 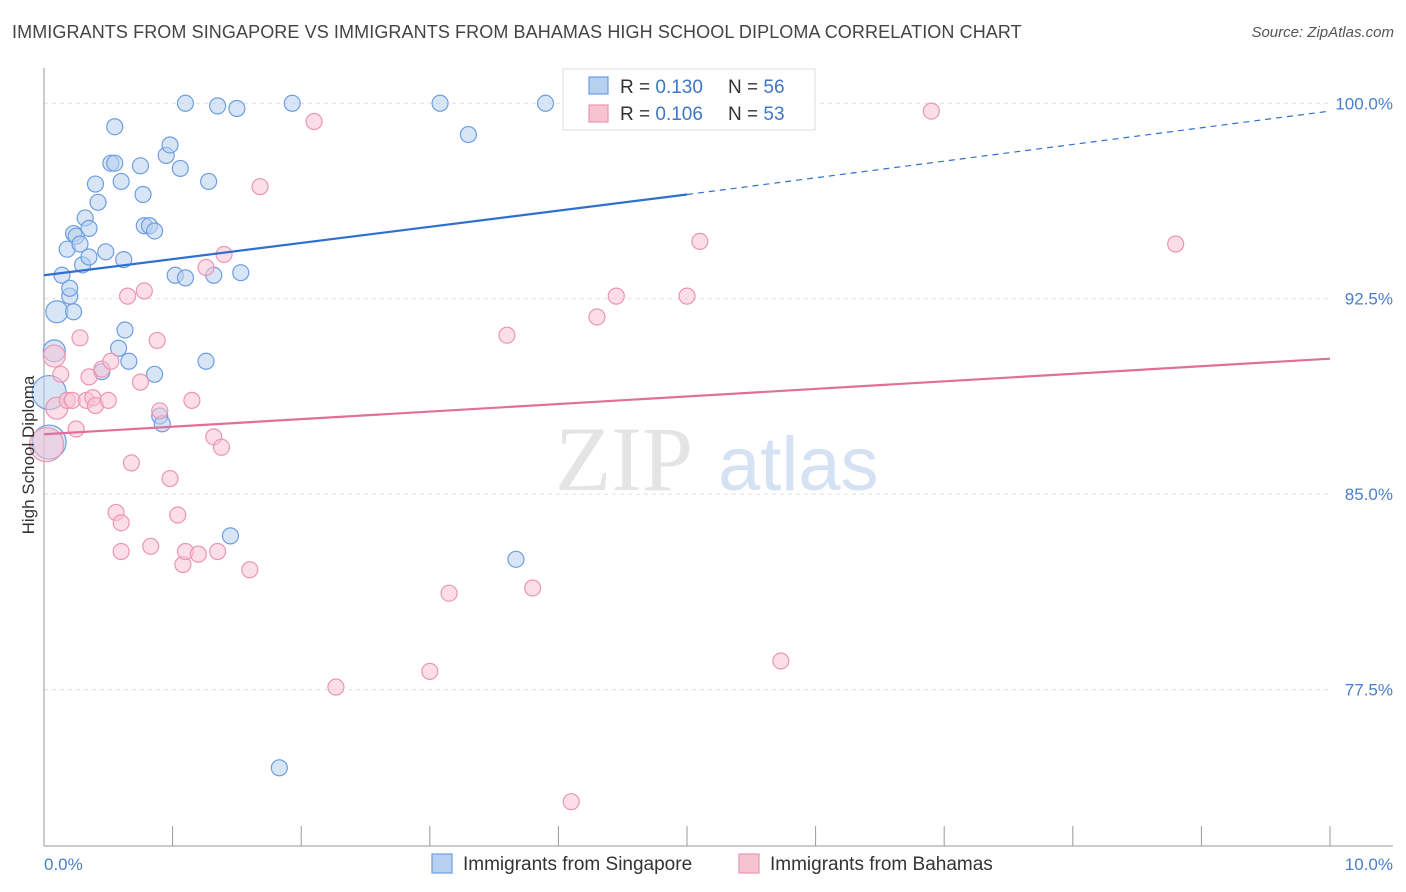 What do you see at coordinates (718, 864) in the screenshot?
I see `x-tick-labels: 0.0% 10.0%` at bounding box center [718, 864].